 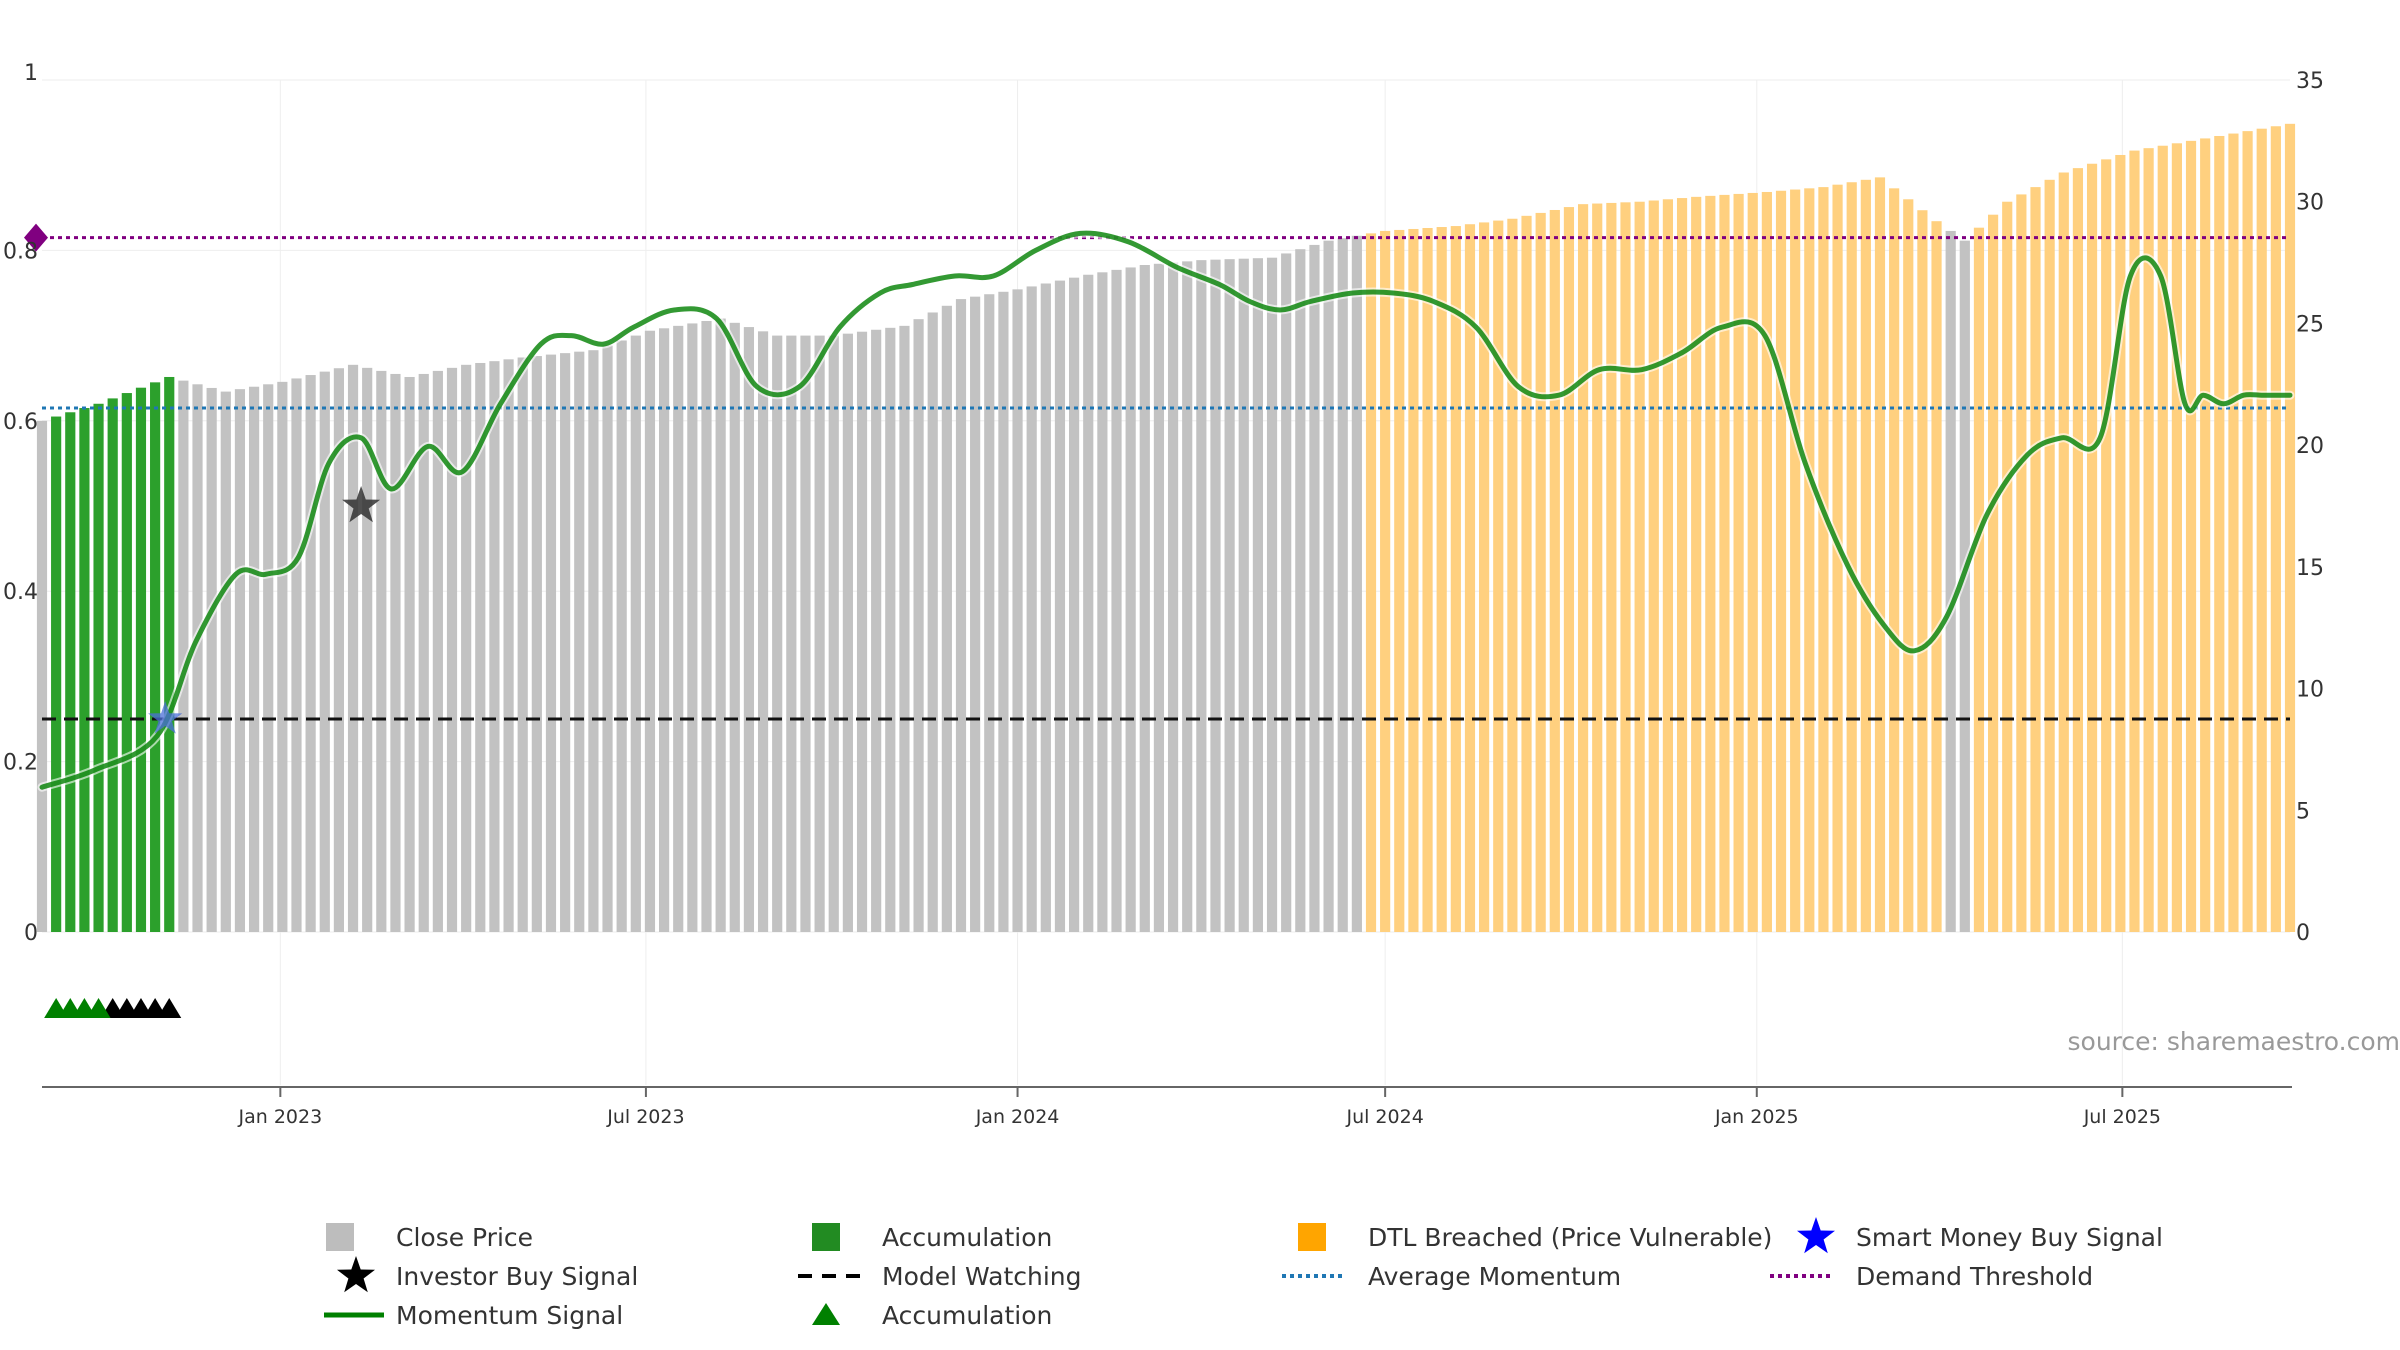 What do you see at coordinates (2303, 933) in the screenshot?
I see `right-axis-tick-label: 0` at bounding box center [2303, 933].